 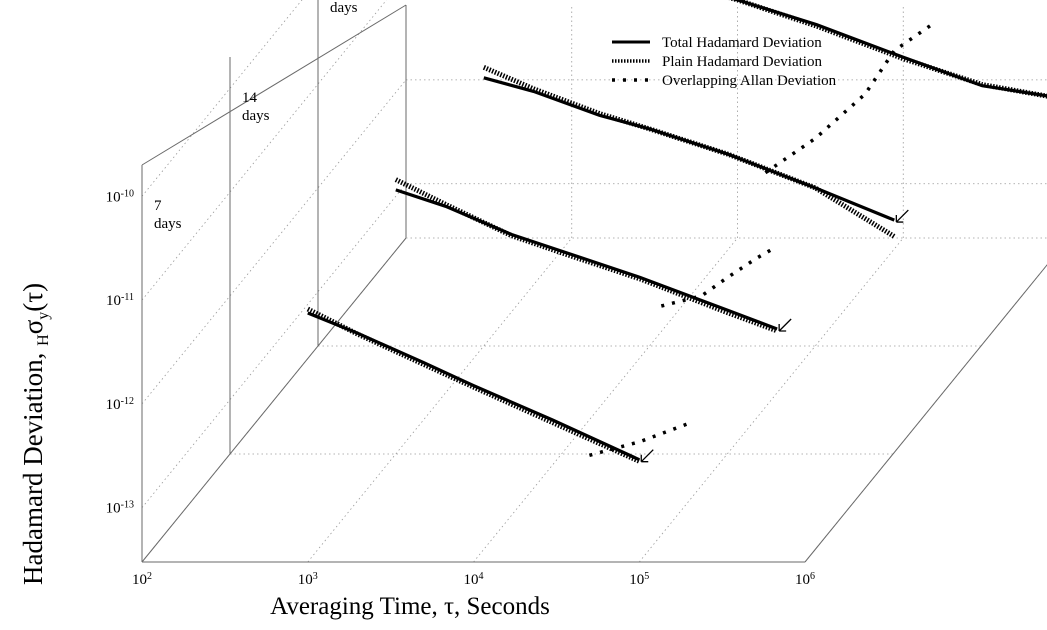 What do you see at coordinates (805, 580) in the screenshot?
I see `x-tick-label: 10⁶` at bounding box center [805, 580].